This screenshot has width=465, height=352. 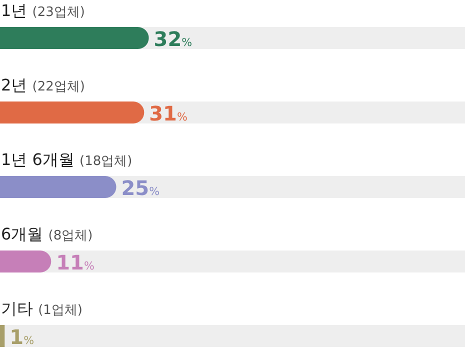 I want to click on data-label: 32%, so click(x=173, y=39).